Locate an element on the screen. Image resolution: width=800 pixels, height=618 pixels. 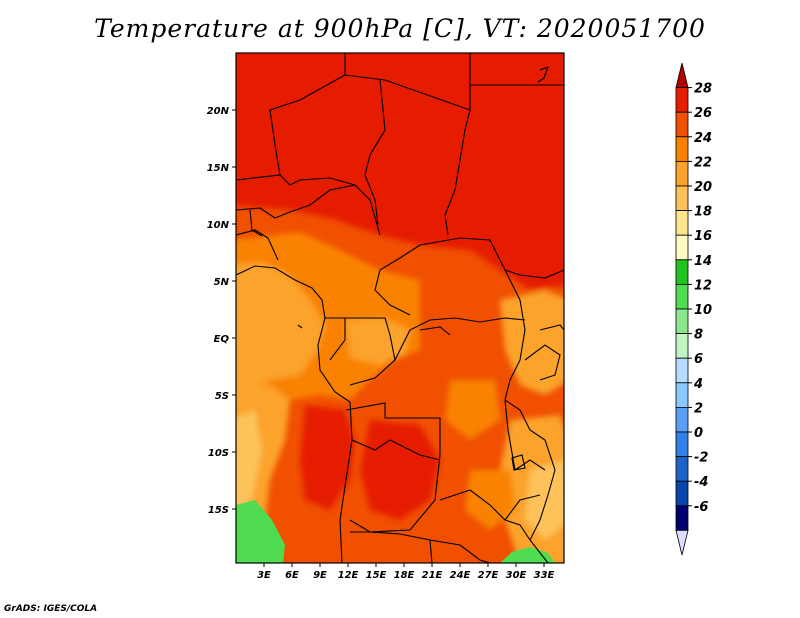
lon-label: 21E is located at coordinates (432, 575).